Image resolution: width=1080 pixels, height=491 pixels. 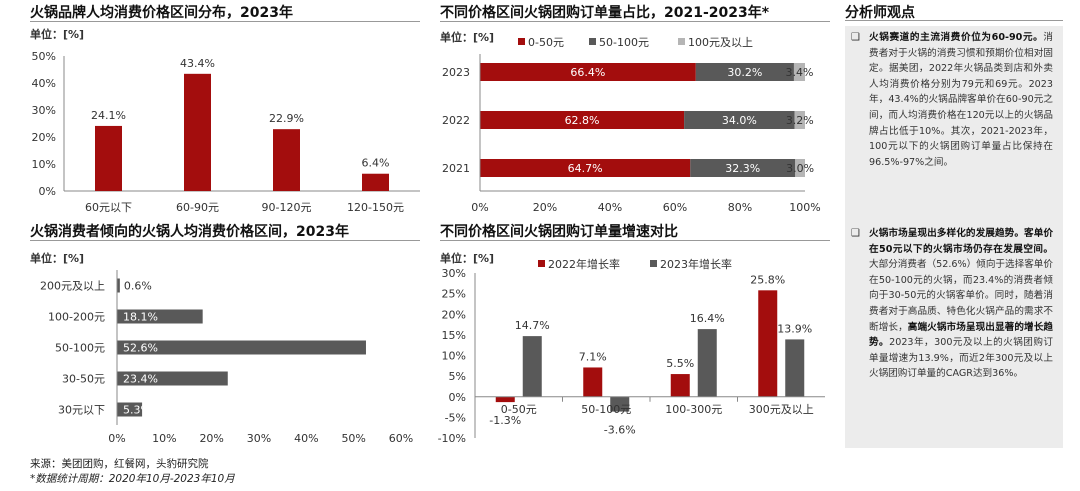 I want to click on x-tick-label: 60%, so click(x=675, y=207).